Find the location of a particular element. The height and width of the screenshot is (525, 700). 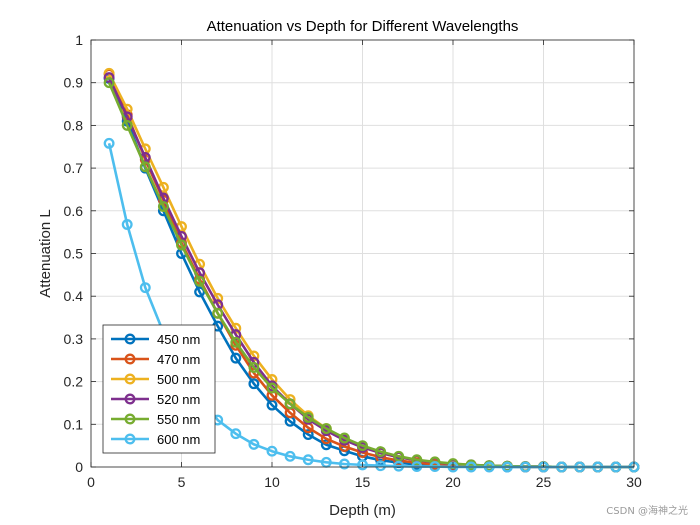

legend-item: 550 nm is located at coordinates (155, 419).